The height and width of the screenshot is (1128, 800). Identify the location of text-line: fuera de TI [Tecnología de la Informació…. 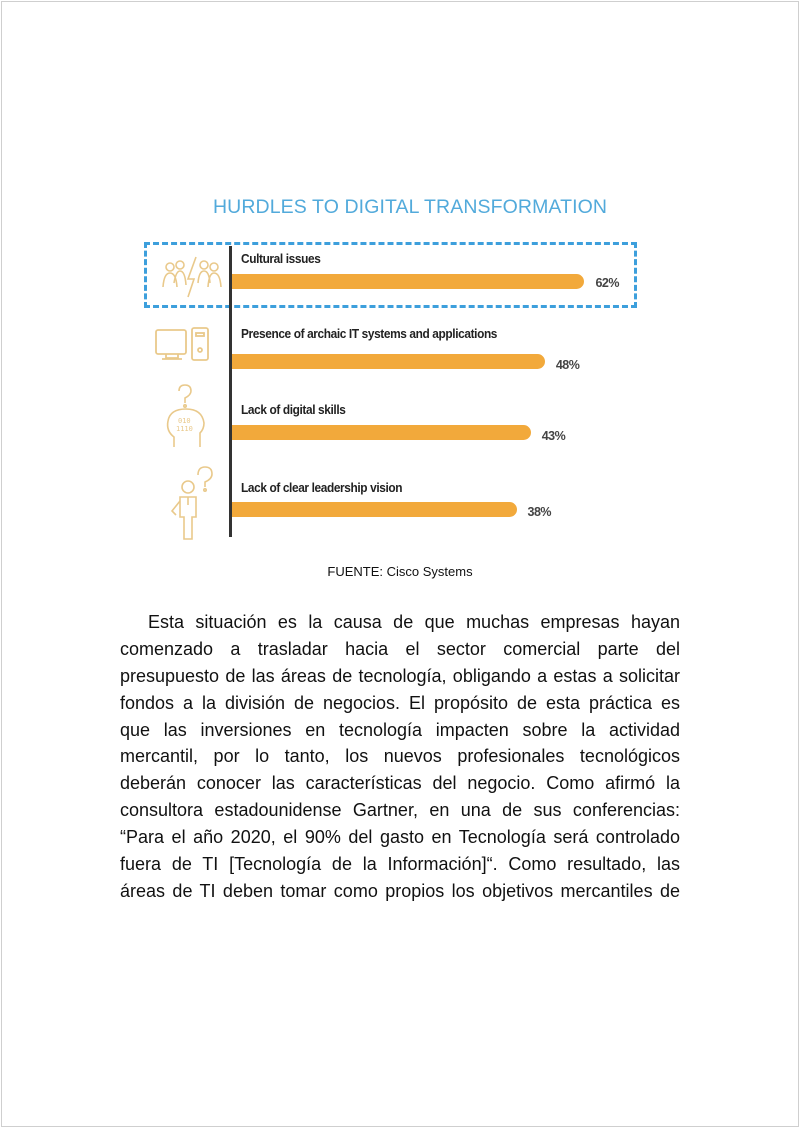
(400, 864).